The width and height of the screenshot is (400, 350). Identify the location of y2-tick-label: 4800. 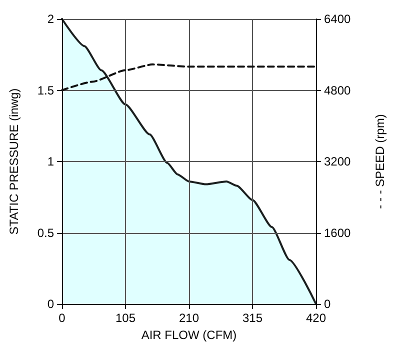
(338, 90).